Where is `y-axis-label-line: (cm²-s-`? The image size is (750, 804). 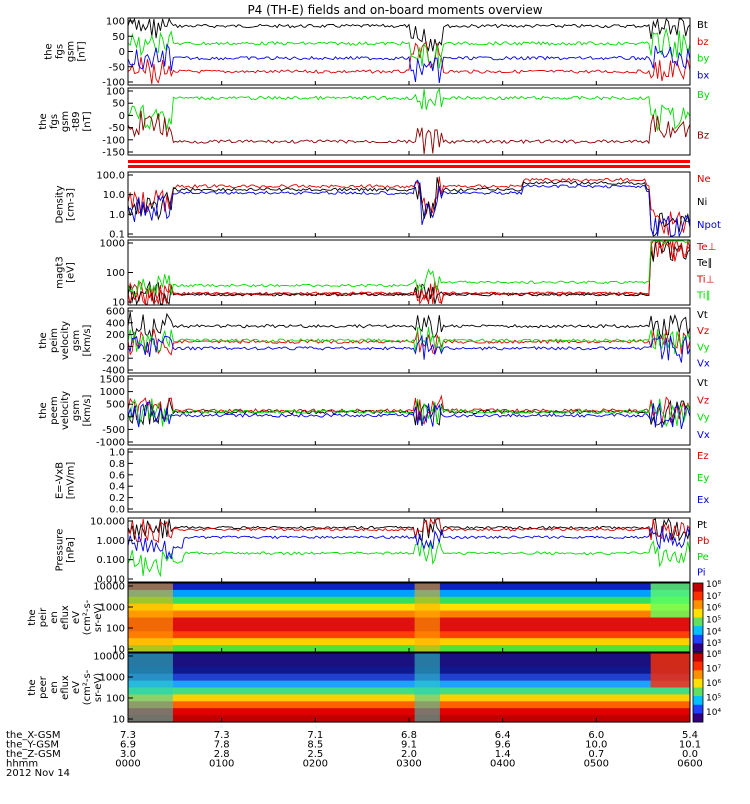
y-axis-label-line: (cm²-s- is located at coordinates (87, 617).